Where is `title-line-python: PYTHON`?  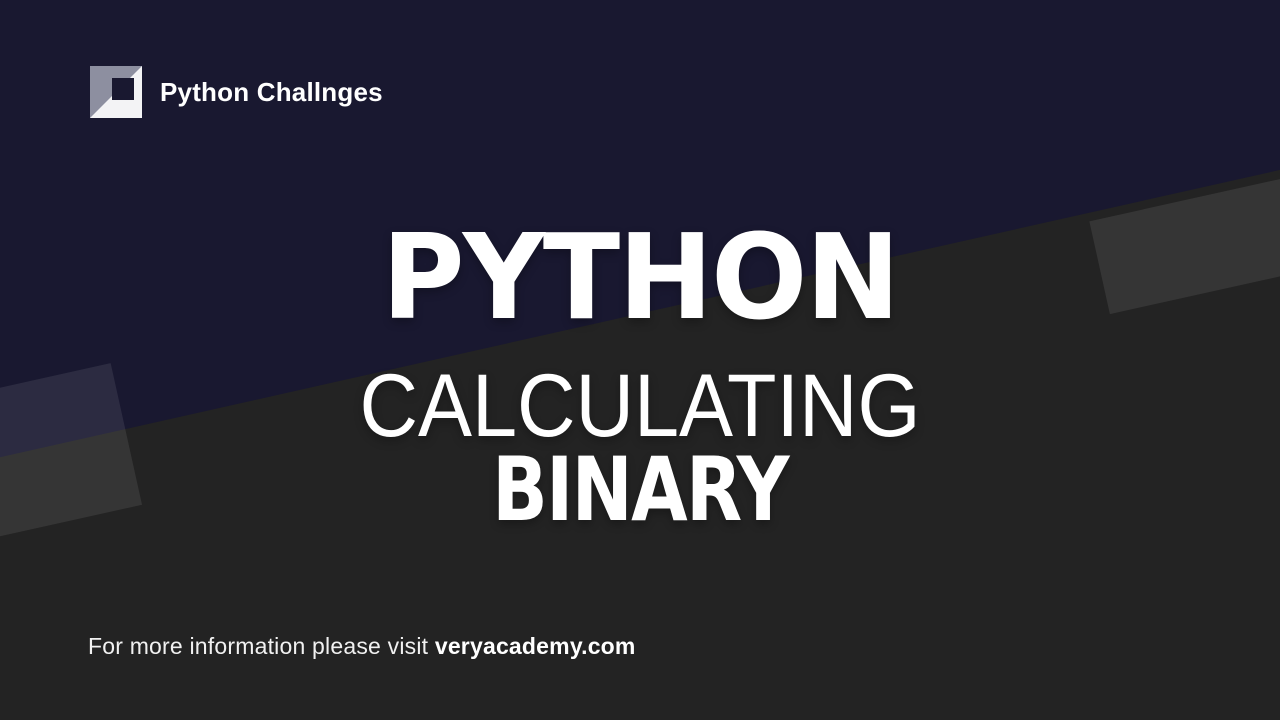 title-line-python: PYTHON is located at coordinates (641, 277).